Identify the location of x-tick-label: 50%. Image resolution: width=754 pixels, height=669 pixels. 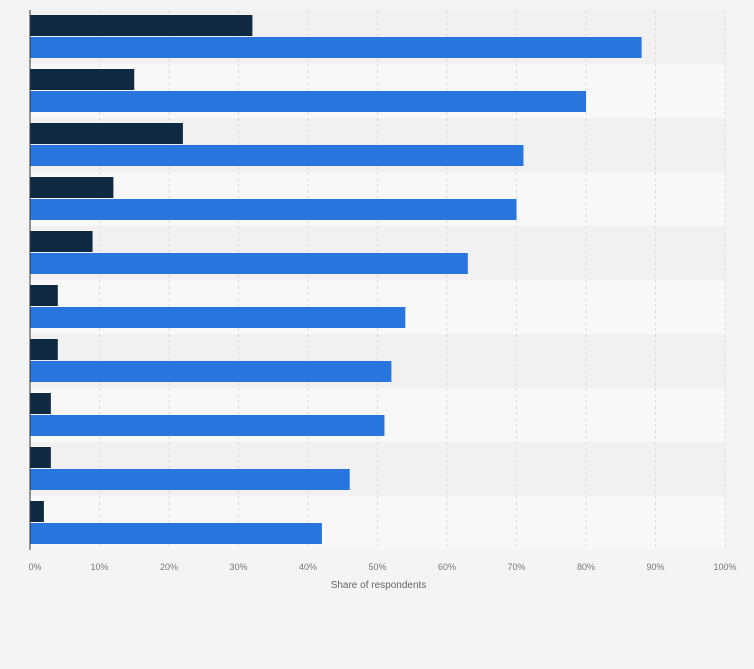
(377, 567).